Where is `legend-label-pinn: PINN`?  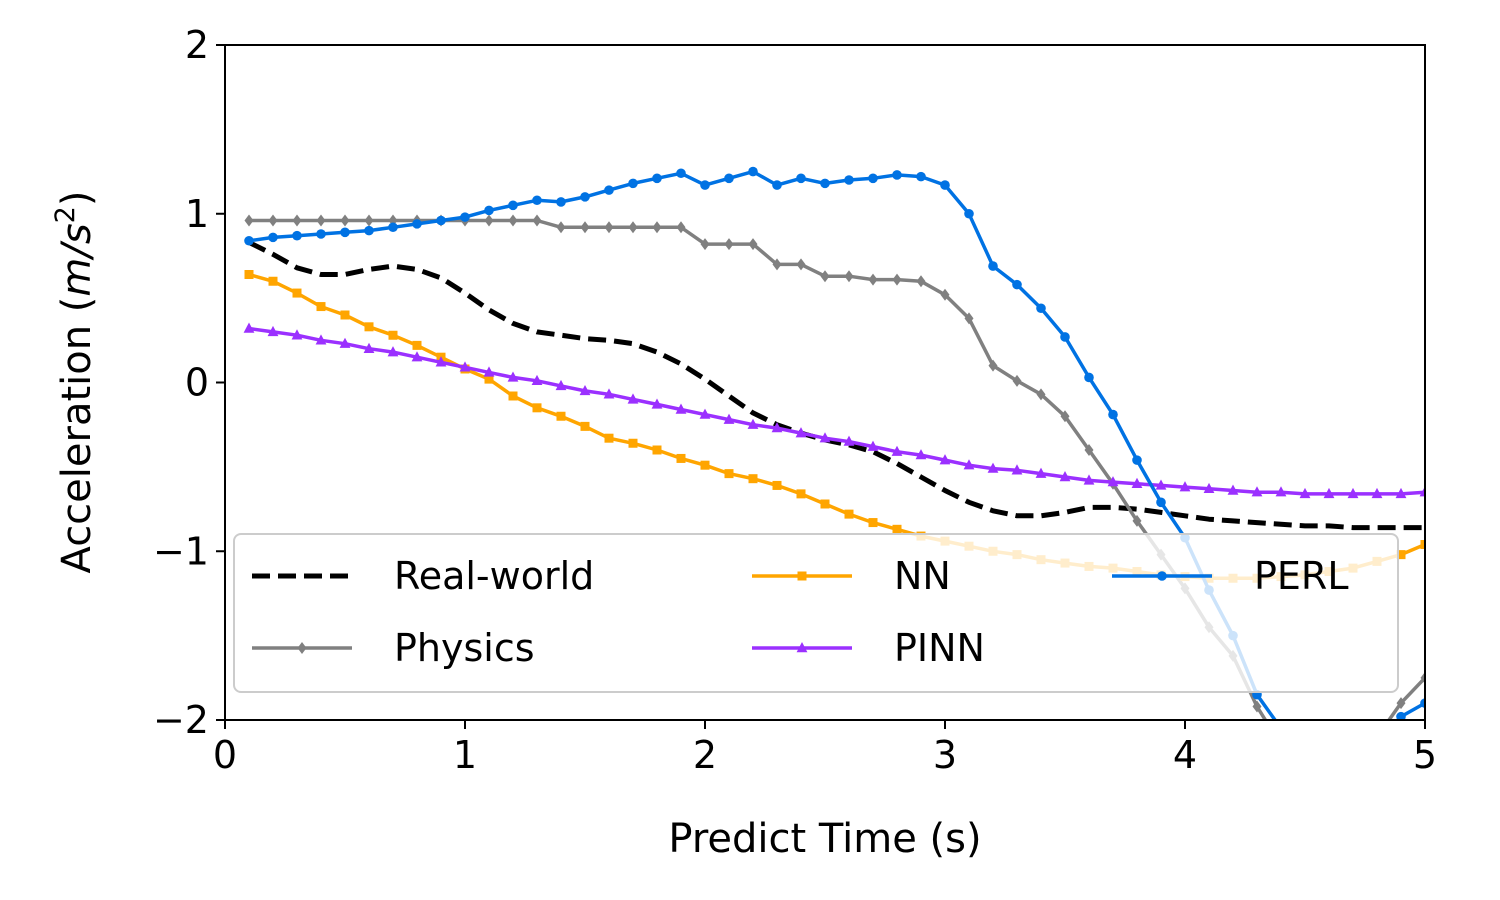 legend-label-pinn: PINN is located at coordinates (939, 648).